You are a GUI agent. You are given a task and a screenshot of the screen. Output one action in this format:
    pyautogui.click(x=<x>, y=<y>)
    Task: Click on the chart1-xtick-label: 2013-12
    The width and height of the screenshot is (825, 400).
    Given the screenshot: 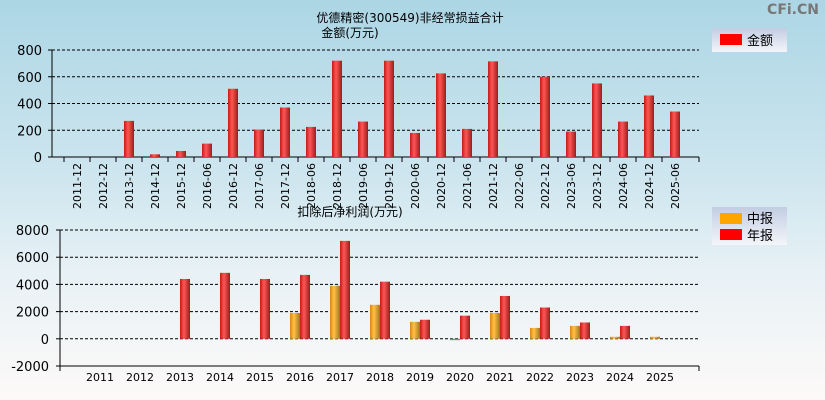 What is the action you would take?
    pyautogui.click(x=129, y=186)
    